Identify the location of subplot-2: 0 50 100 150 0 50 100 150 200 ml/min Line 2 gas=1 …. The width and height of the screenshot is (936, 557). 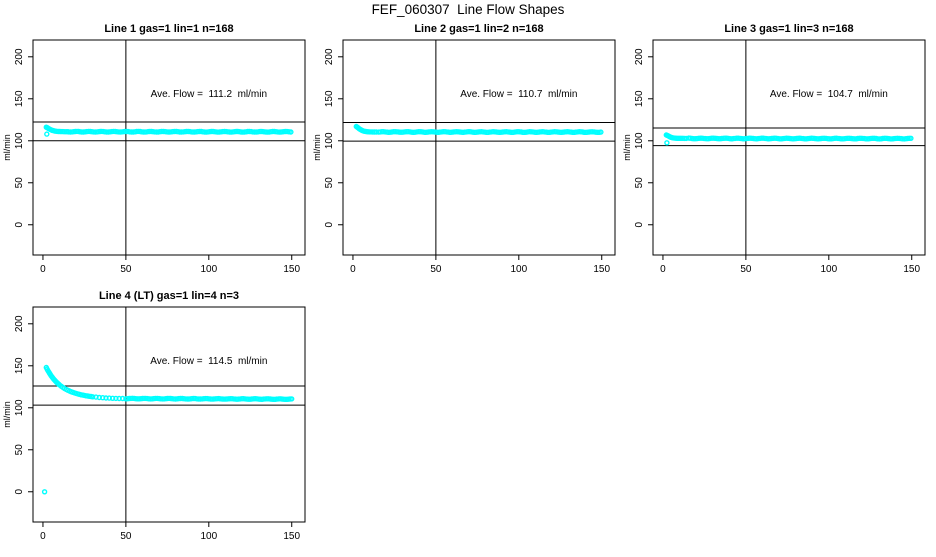
(464, 149).